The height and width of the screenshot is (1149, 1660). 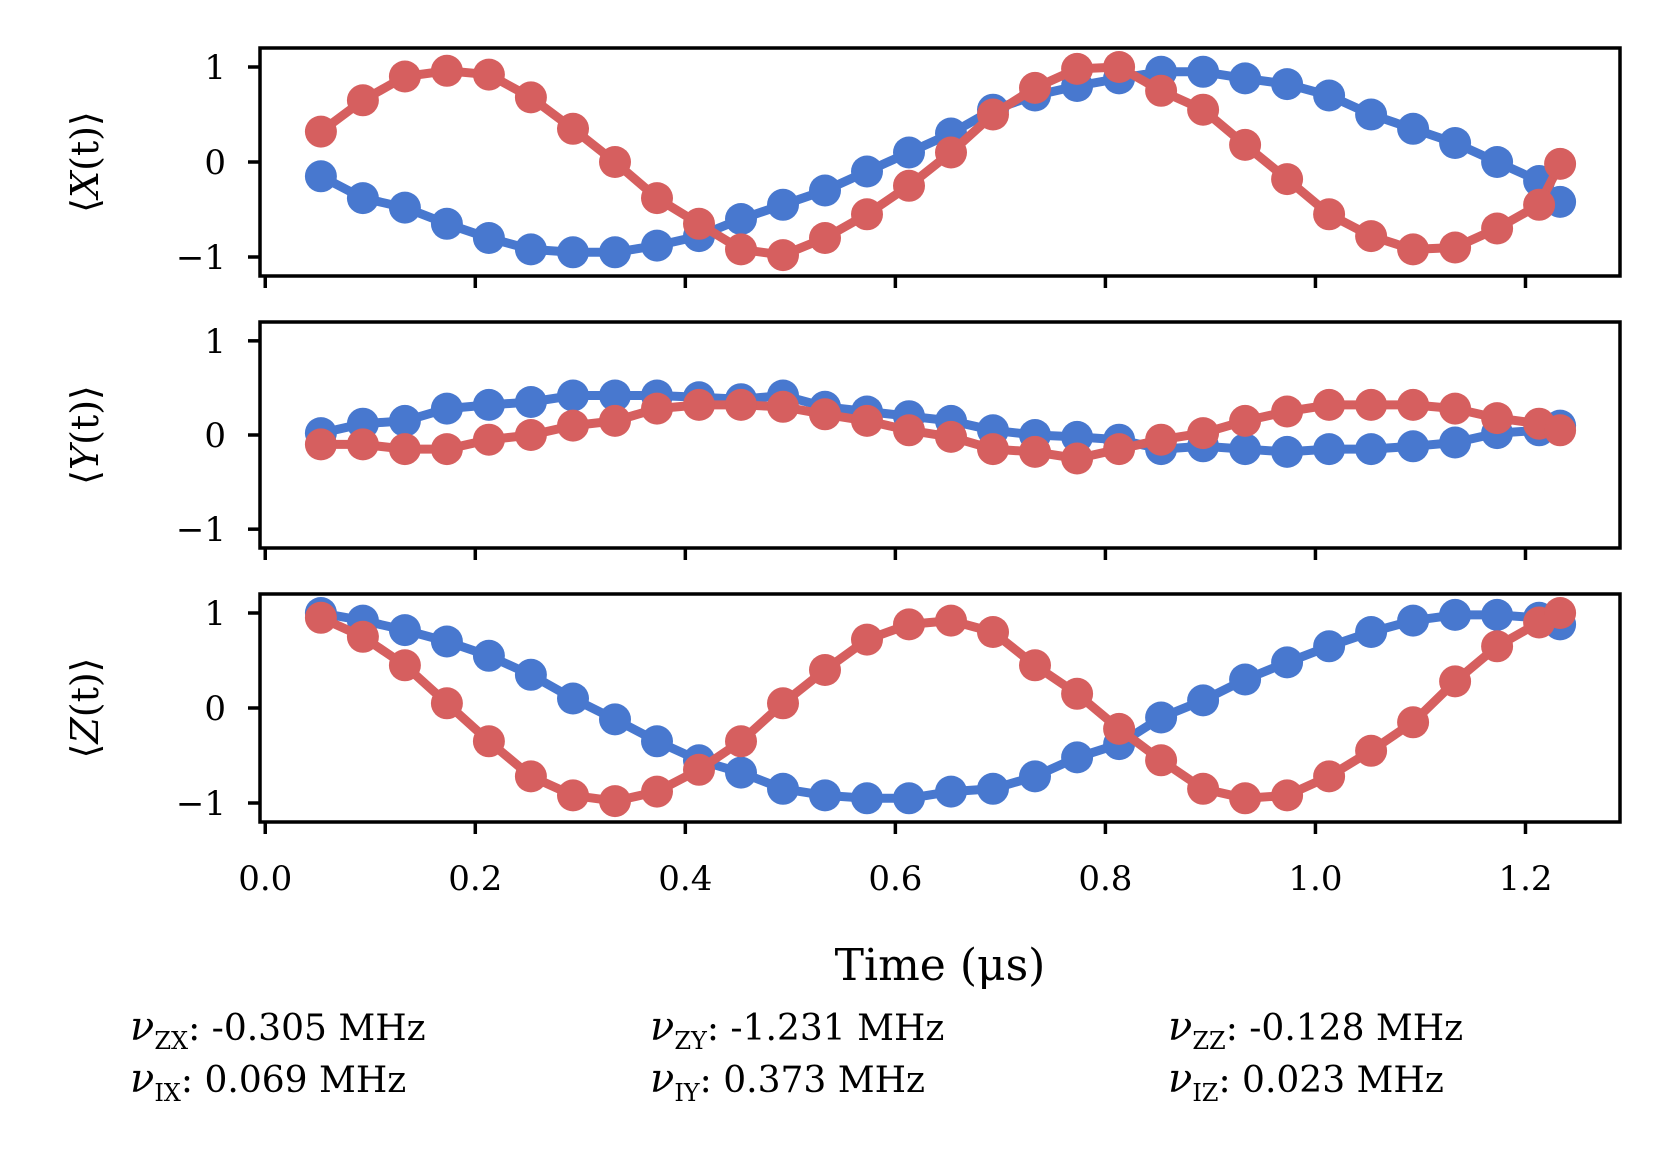 I want to click on panel-z-data, so click(x=940, y=707).